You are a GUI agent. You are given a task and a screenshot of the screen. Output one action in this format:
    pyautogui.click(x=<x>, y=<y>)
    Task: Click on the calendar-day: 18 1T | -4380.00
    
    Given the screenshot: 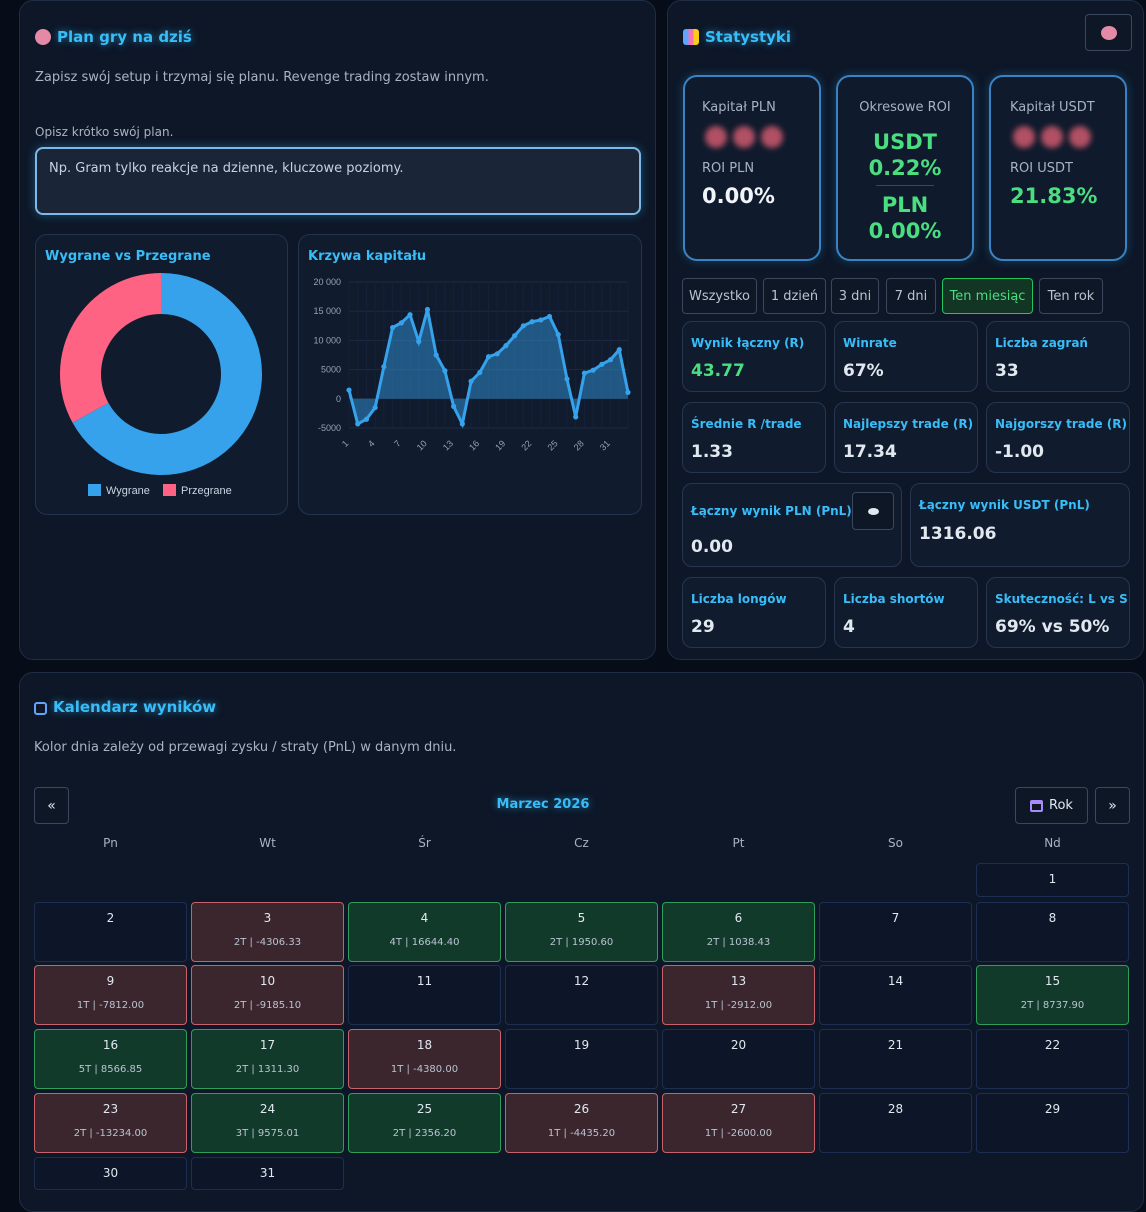 What is the action you would take?
    pyautogui.click(x=424, y=1059)
    